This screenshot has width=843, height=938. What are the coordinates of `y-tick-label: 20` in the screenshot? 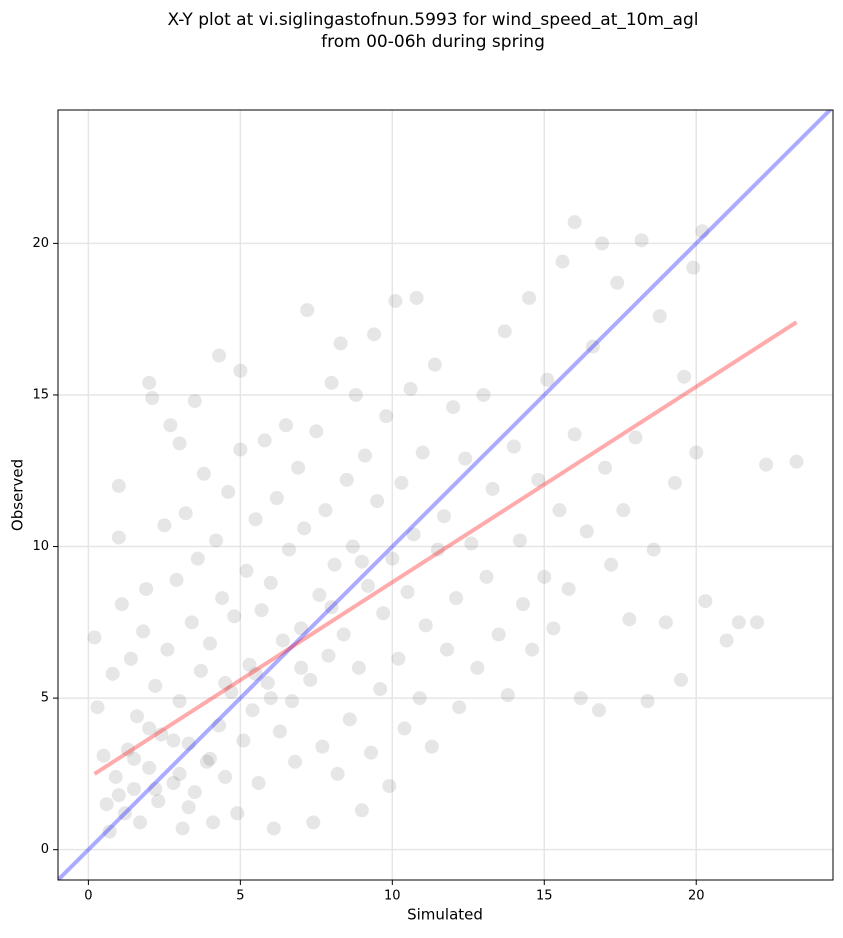 It's located at (40, 243).